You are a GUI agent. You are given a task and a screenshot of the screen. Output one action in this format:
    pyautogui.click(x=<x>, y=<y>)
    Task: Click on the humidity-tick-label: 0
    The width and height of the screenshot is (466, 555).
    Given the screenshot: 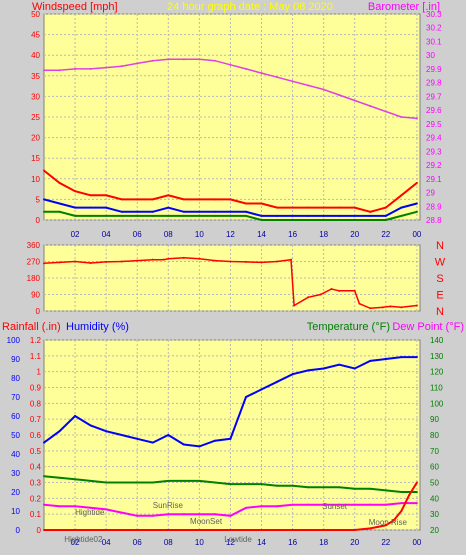 What is the action you would take?
    pyautogui.click(x=18, y=530)
    